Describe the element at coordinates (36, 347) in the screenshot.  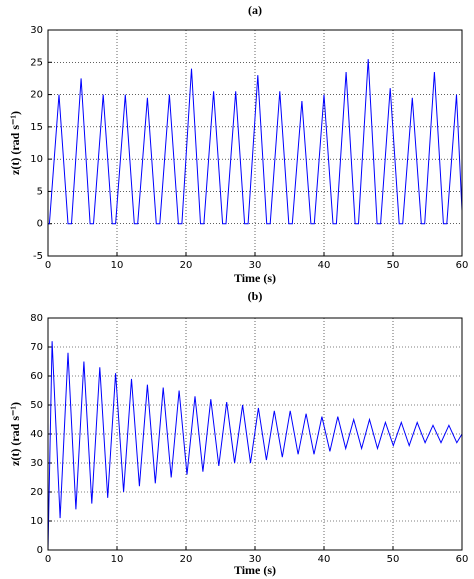
I see `y-tick-label: 70` at that location.